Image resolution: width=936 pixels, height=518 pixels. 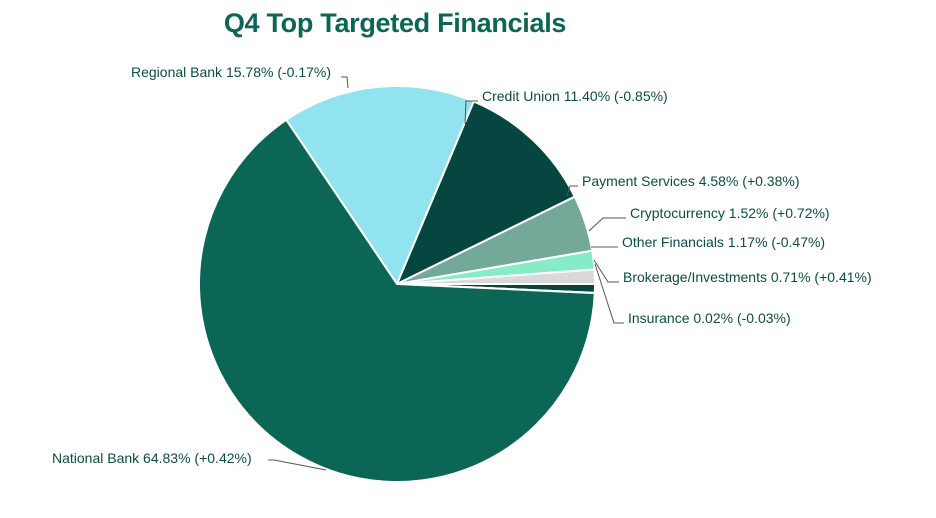 I want to click on leader-line-payment-services, so click(x=572, y=191).